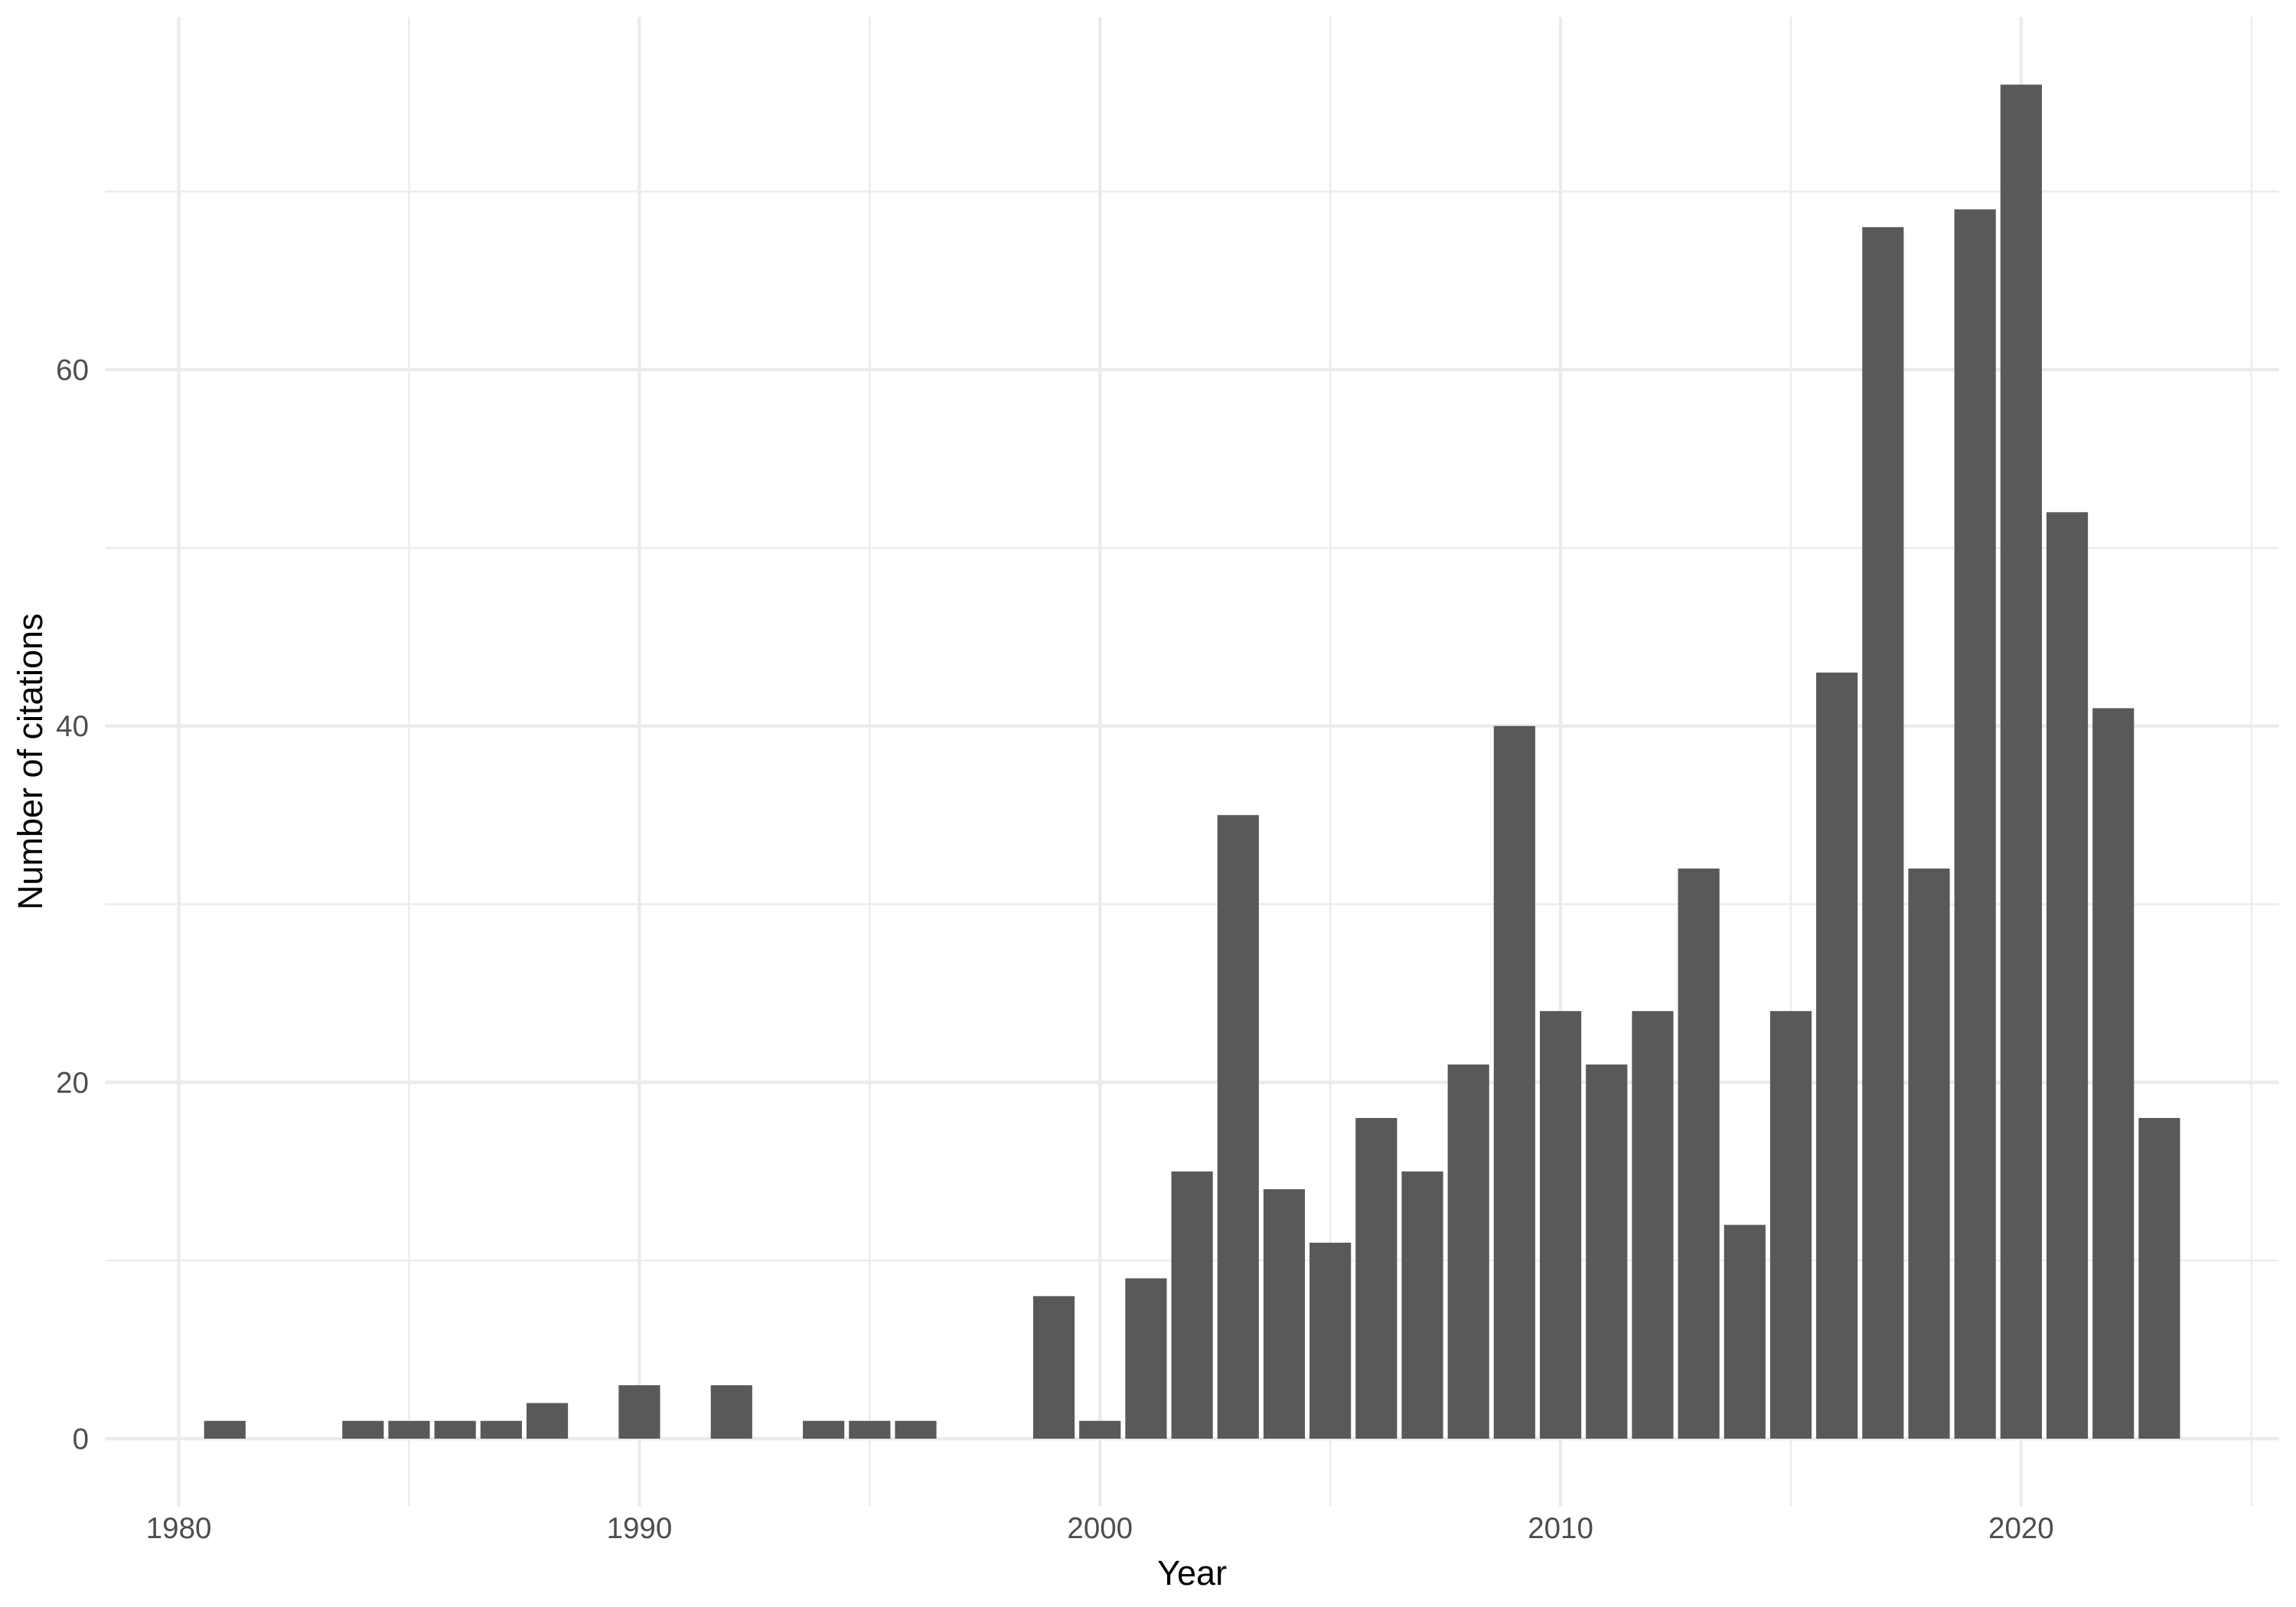  I want to click on x-tick-label-2000: 2000, so click(1100, 1529).